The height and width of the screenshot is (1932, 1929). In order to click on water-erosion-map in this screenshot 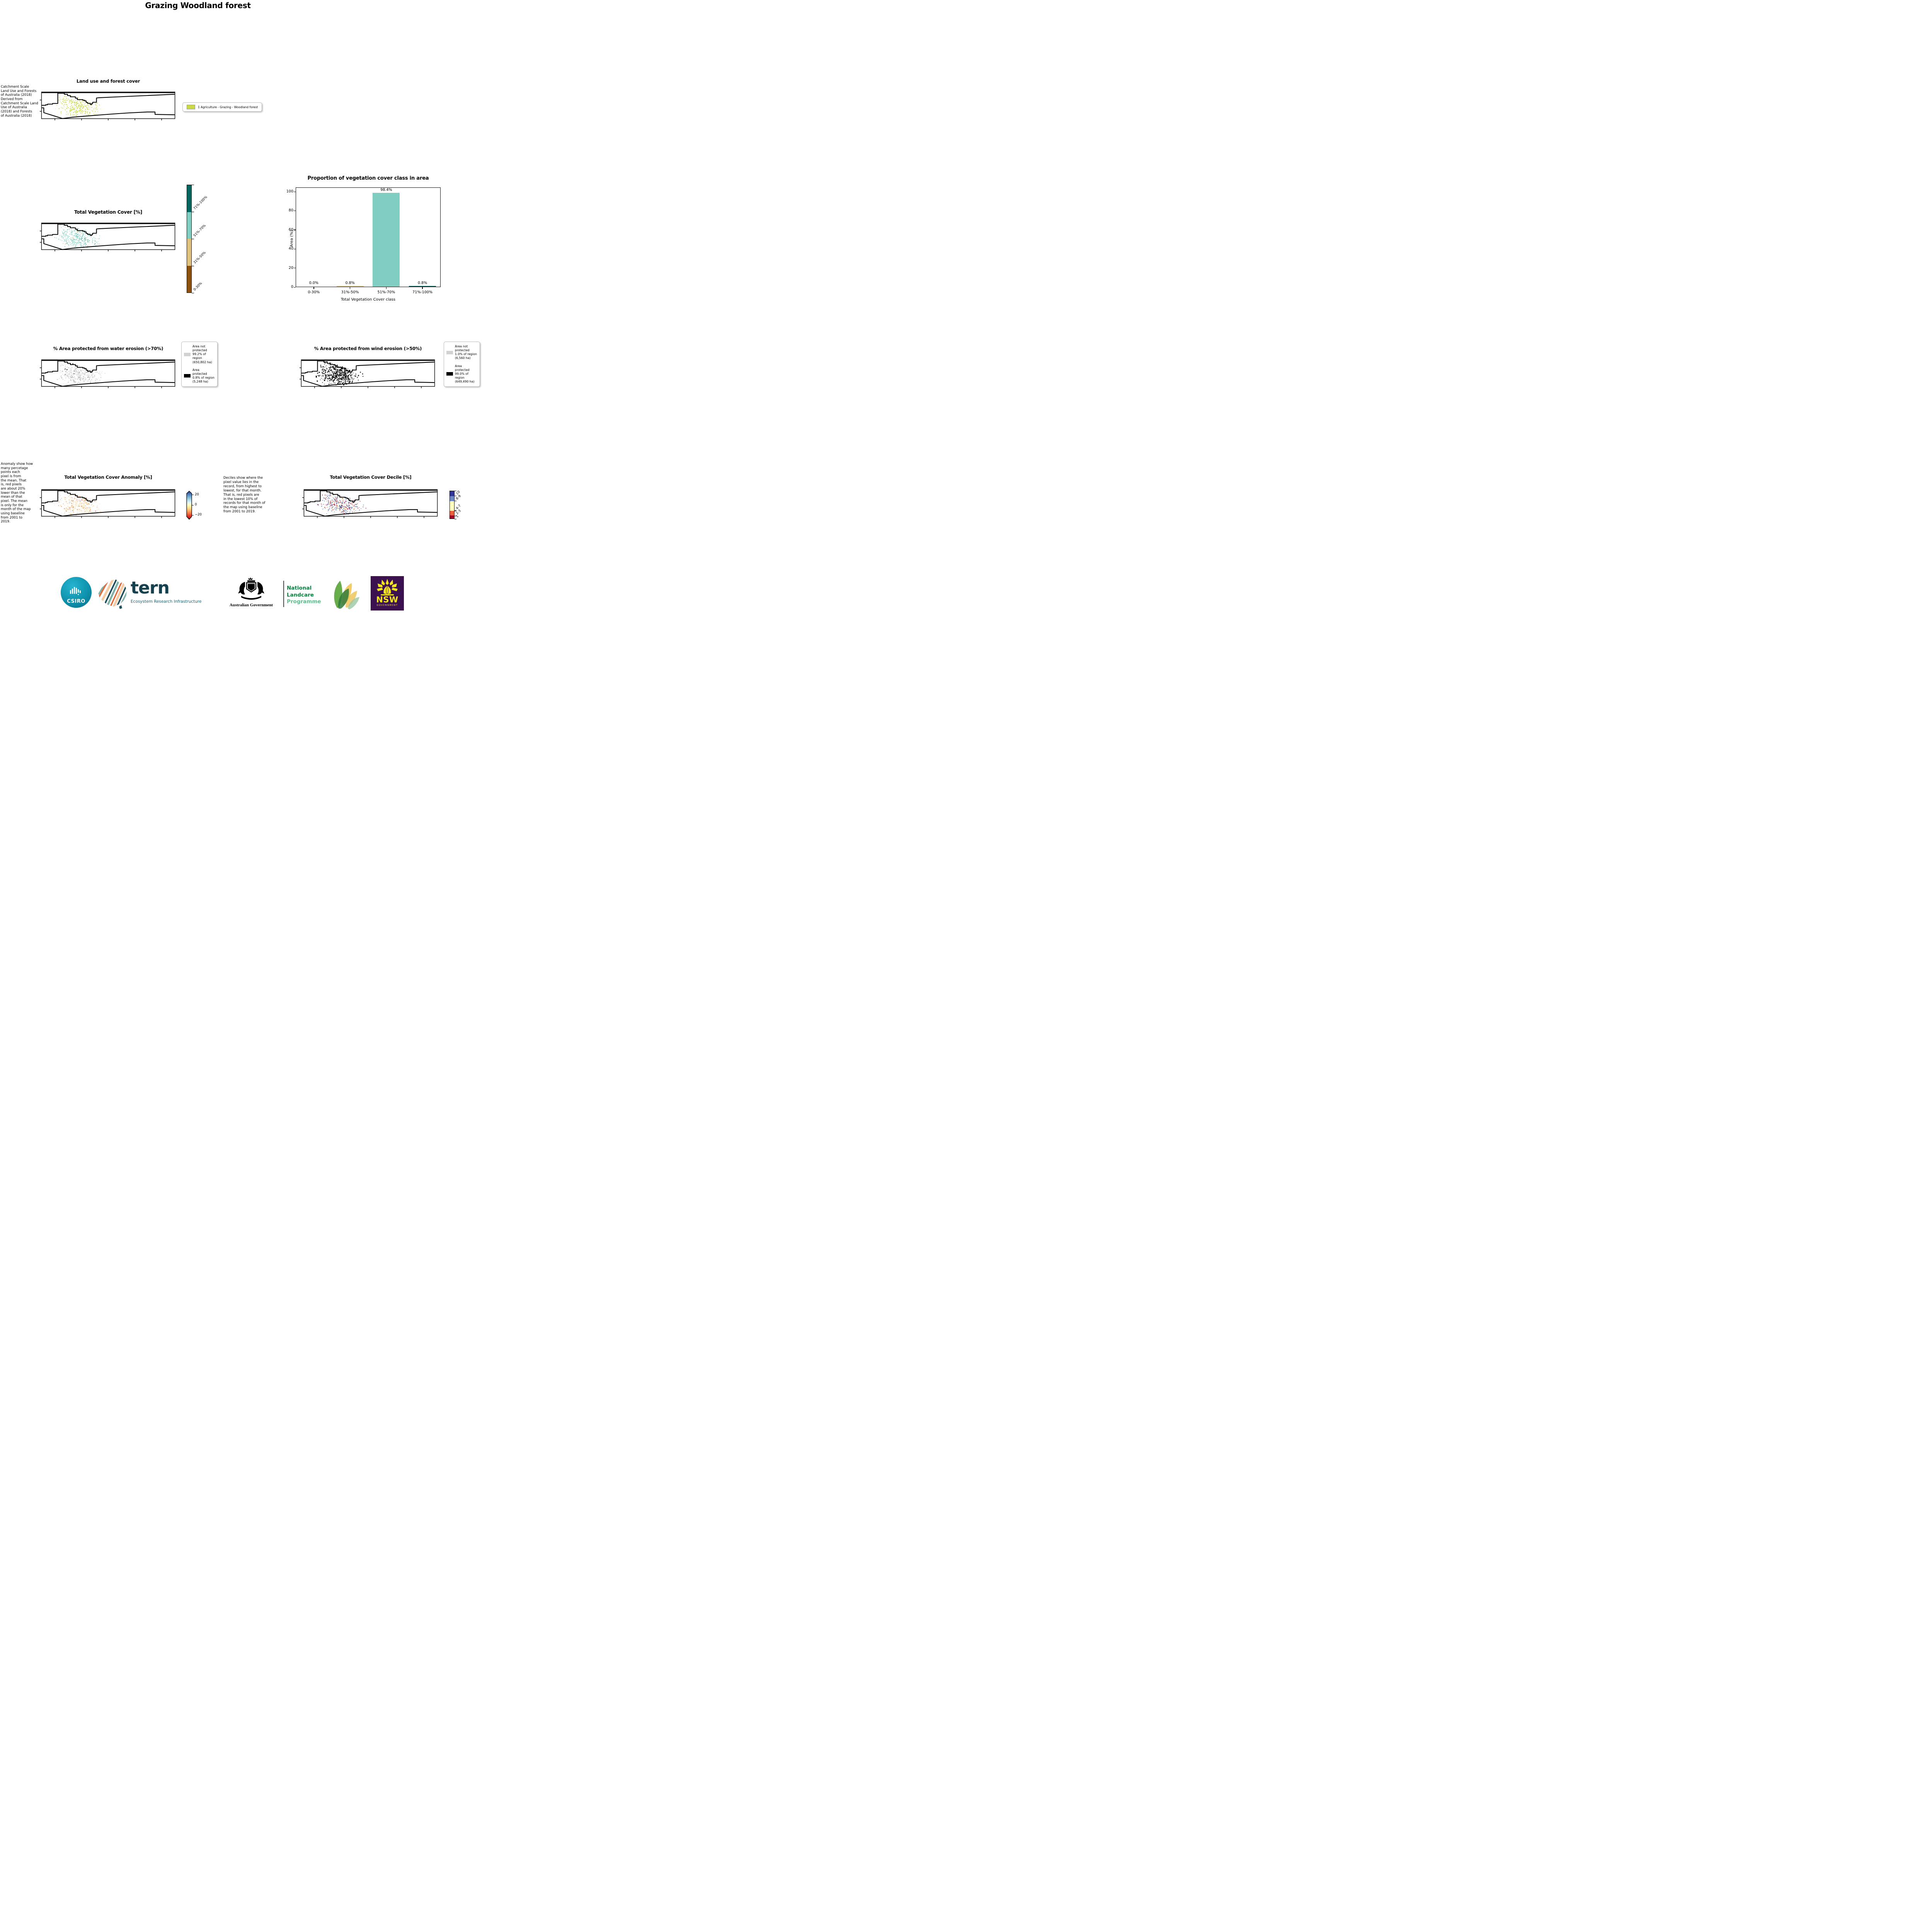, I will do `click(107, 374)`.